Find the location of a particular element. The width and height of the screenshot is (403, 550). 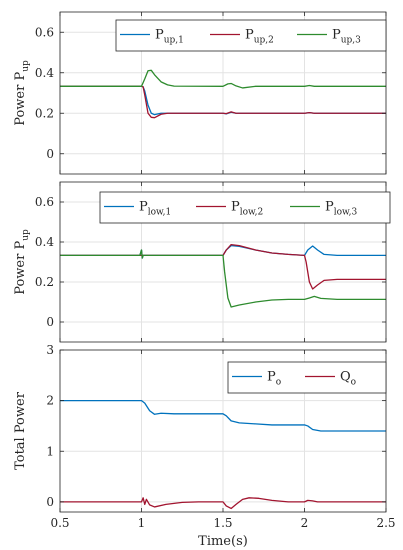

x-tick-label: 2.5 is located at coordinates (385, 523).